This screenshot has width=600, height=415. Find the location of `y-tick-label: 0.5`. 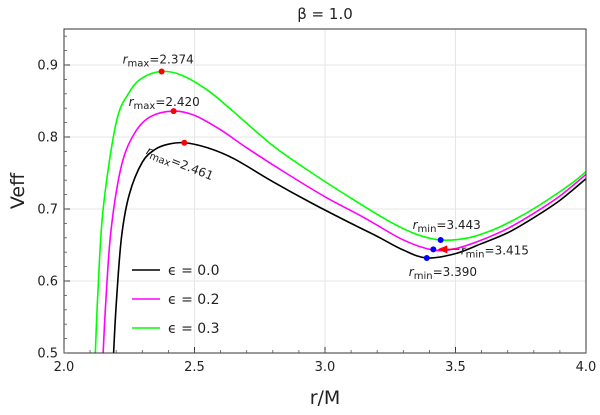

y-tick-label: 0.5 is located at coordinates (47, 354).